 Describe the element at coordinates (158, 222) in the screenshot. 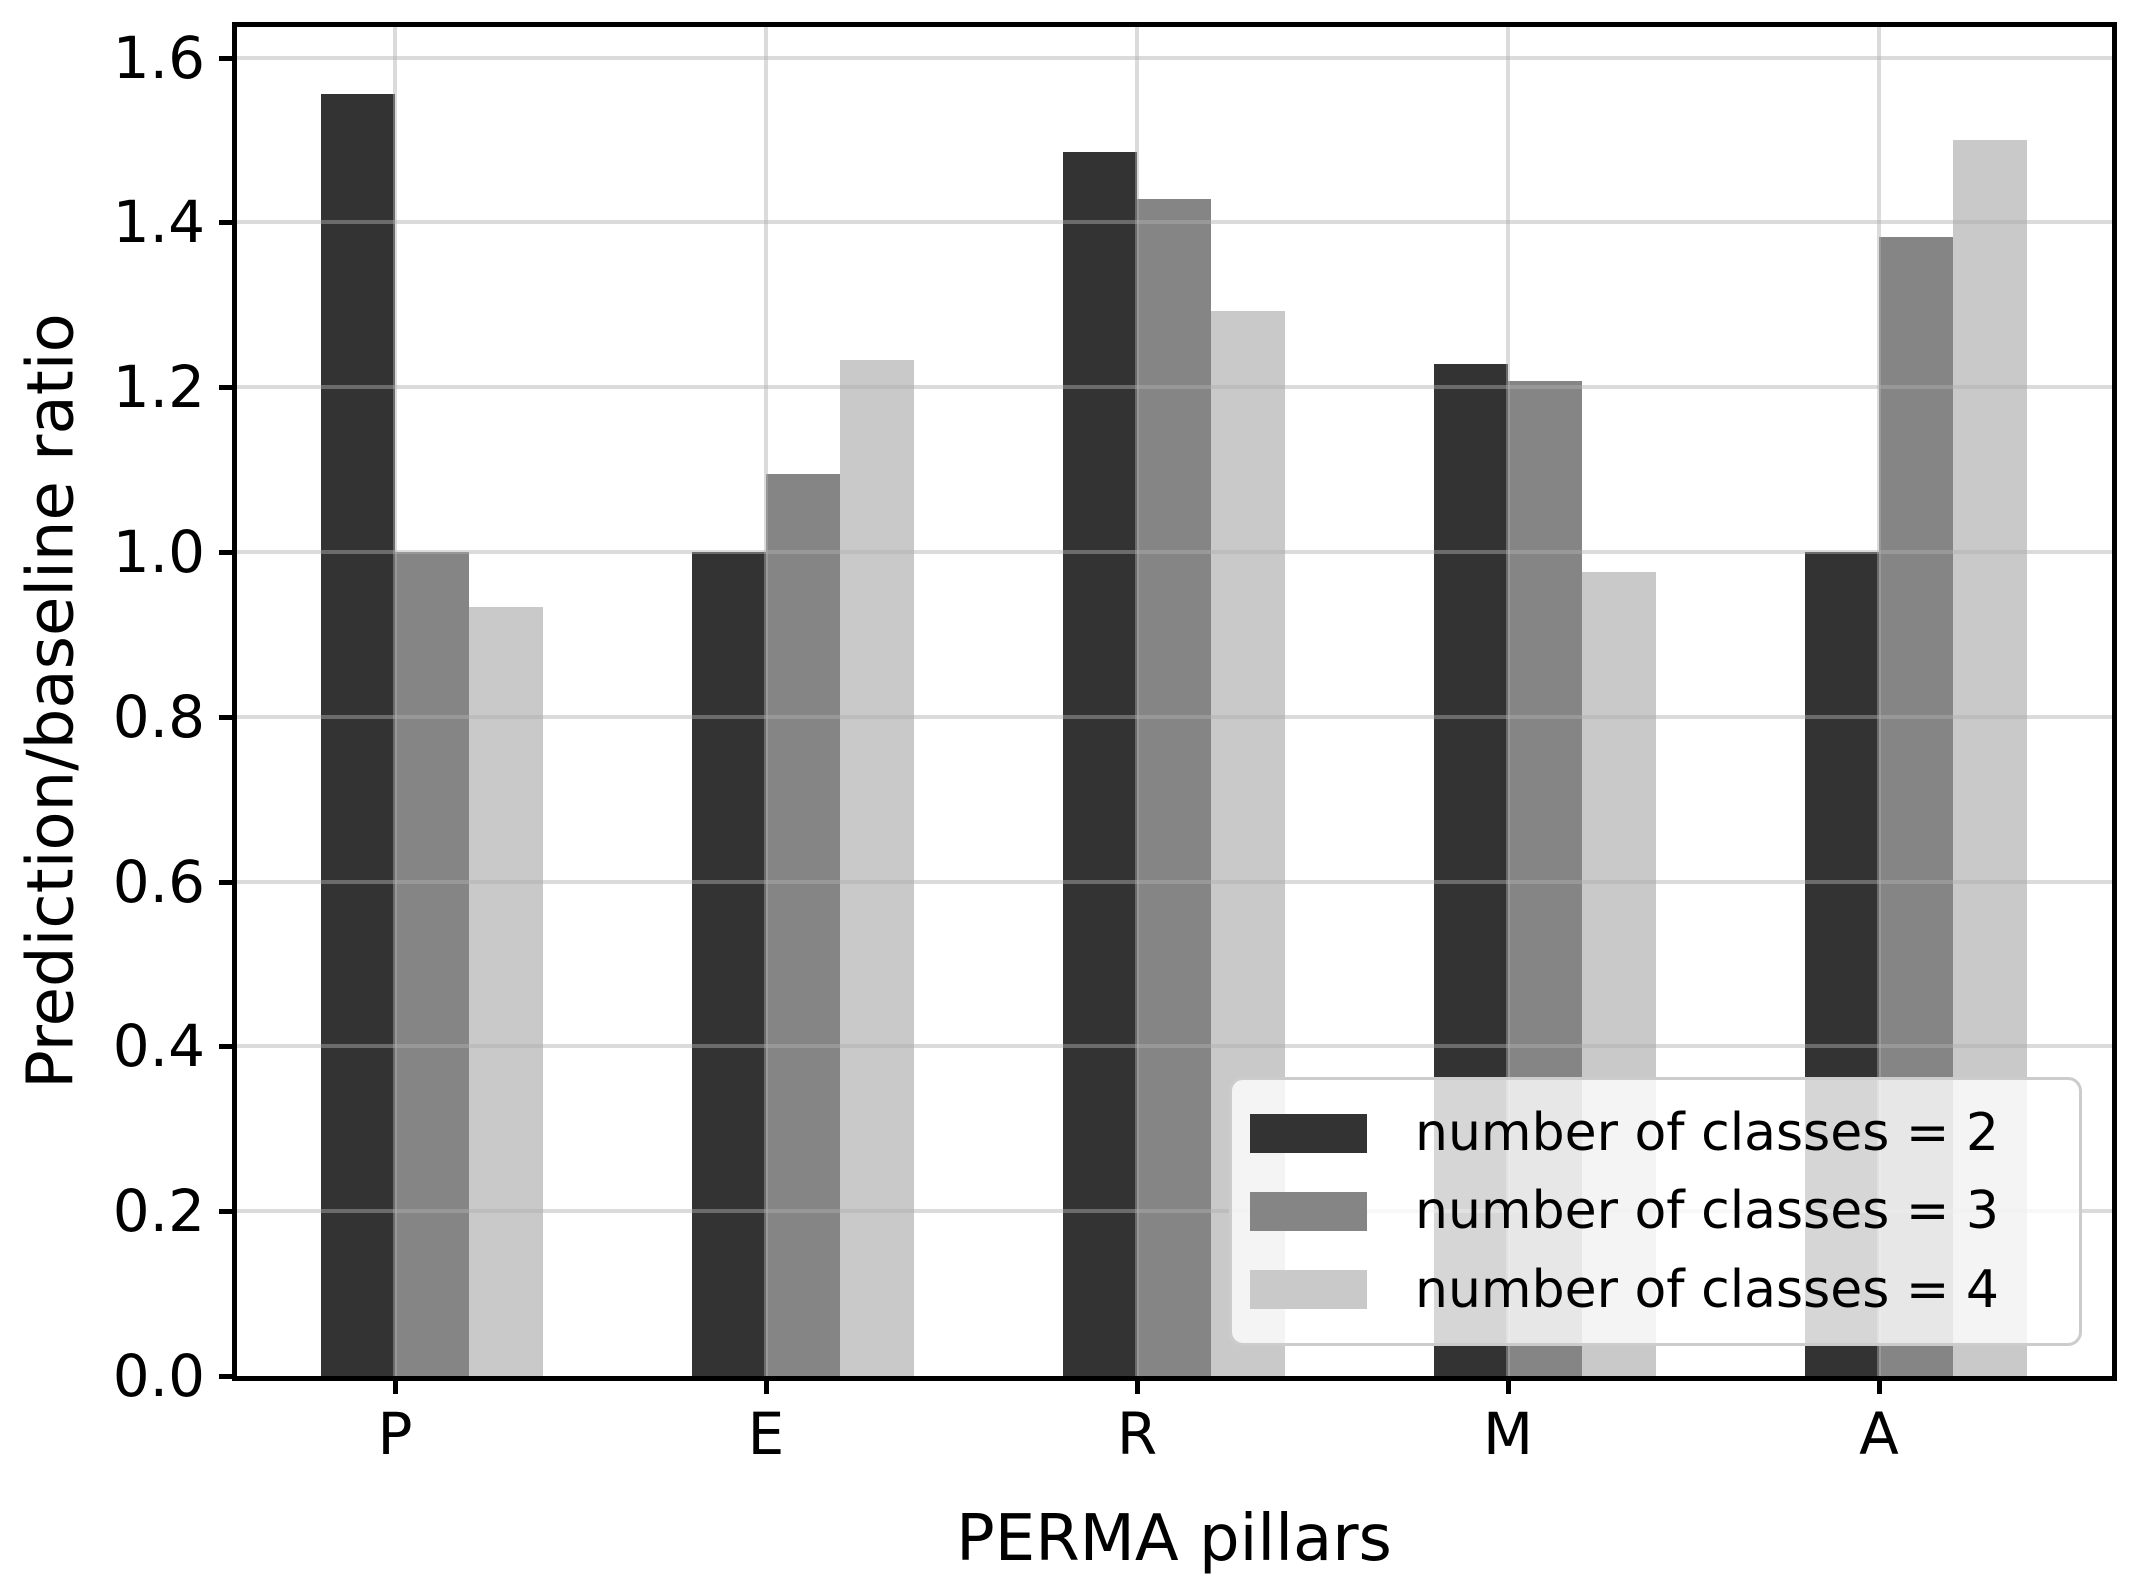

I see `y-tick-label-1.4: 1.4` at that location.